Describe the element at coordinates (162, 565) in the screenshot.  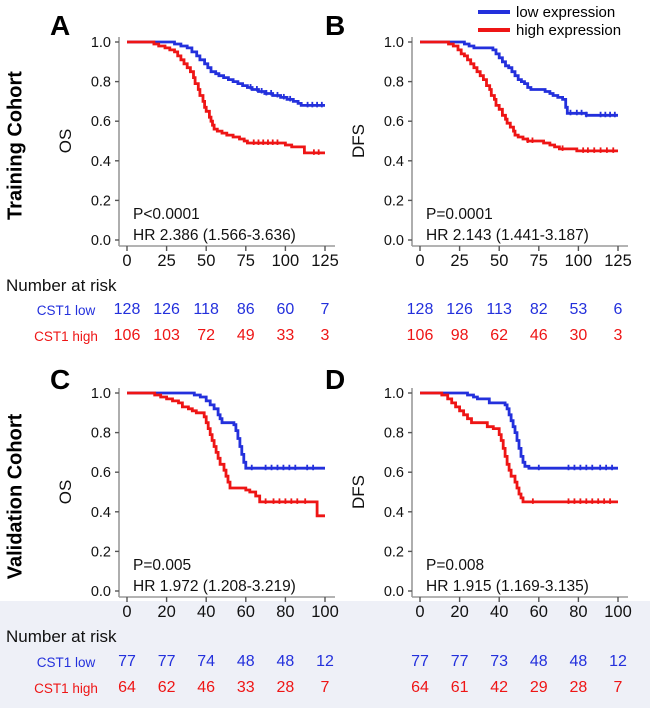
I see `p-value-text: P=0.005` at that location.